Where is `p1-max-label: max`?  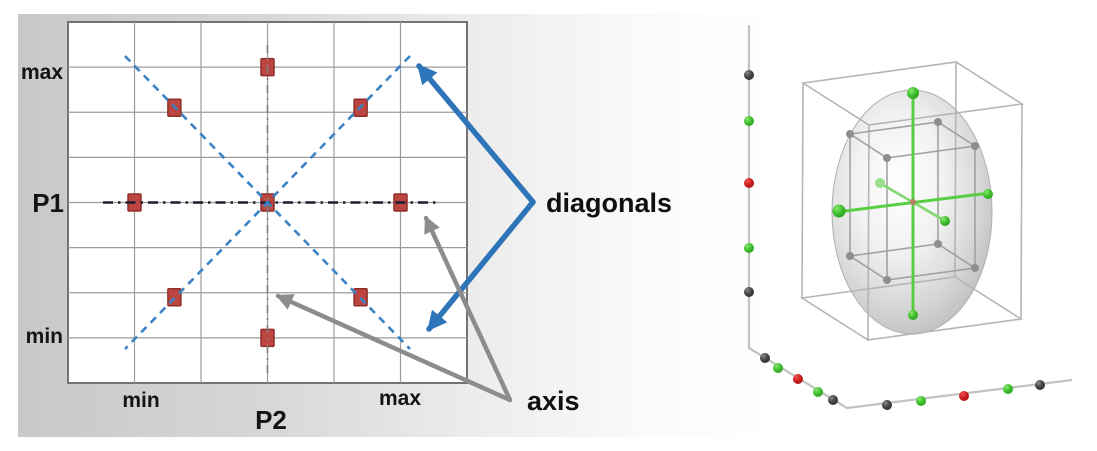 p1-max-label: max is located at coordinates (42, 72).